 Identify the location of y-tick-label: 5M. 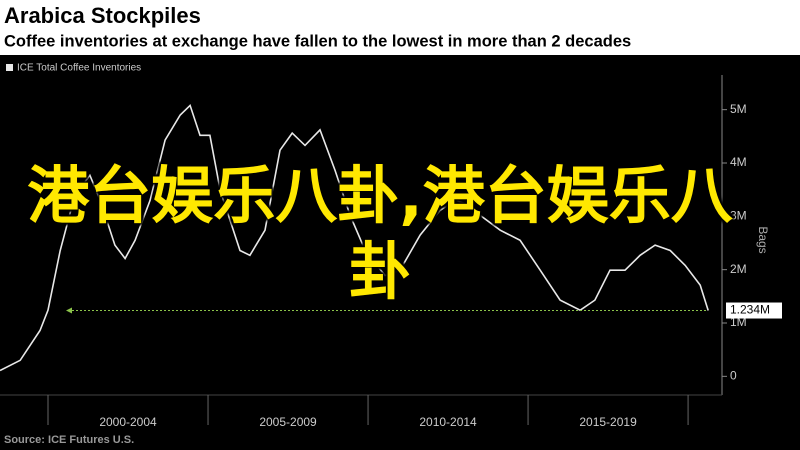
(738, 109).